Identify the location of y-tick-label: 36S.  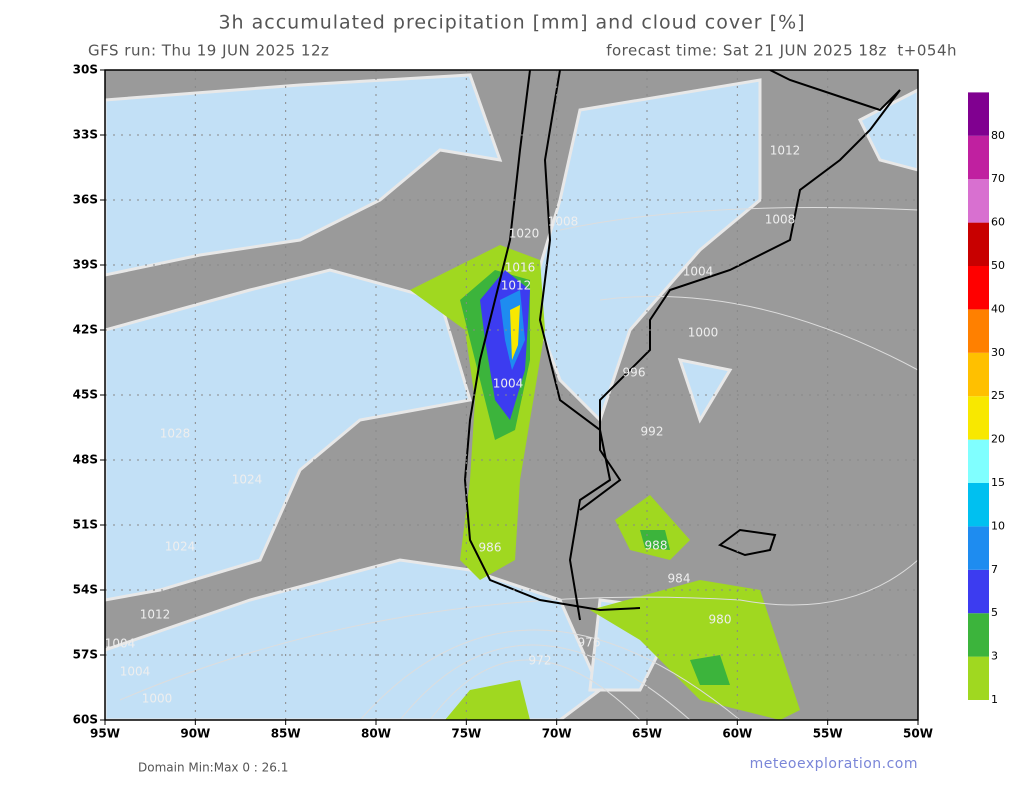
(85, 200).